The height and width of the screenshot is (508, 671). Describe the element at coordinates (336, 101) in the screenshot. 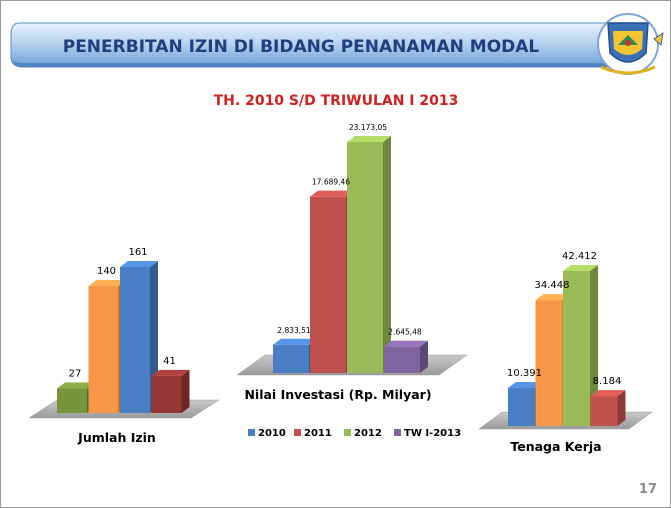

I see `chart-subtitle: TH. 2010 S/D TRIWULAN I 2013` at that location.